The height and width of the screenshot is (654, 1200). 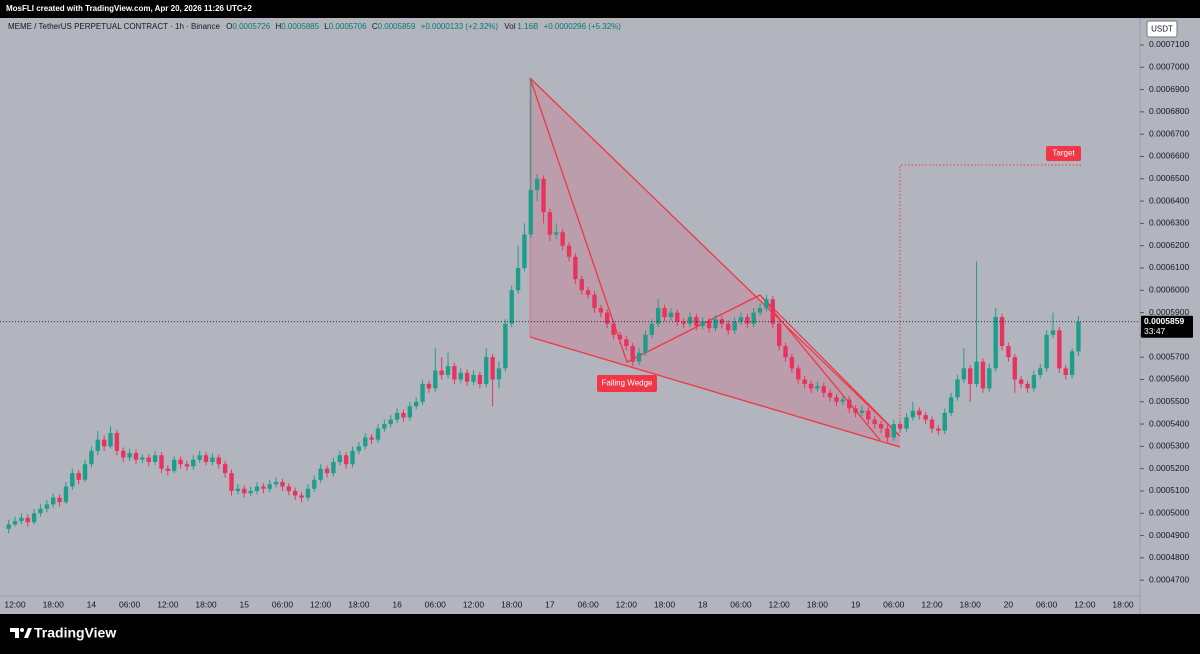 What do you see at coordinates (715, 392) in the screenshot?
I see `wedge-lower` at bounding box center [715, 392].